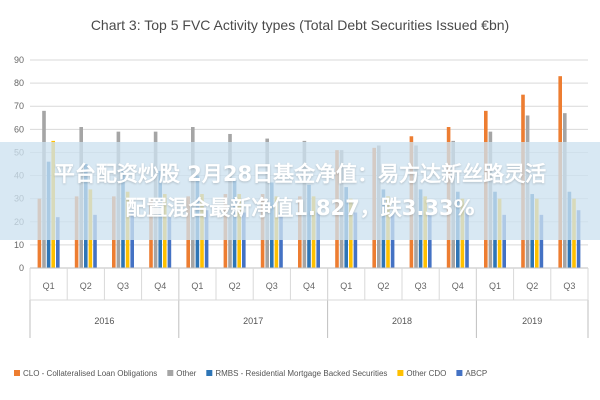 This screenshot has width=600, height=400. Describe the element at coordinates (300, 208) in the screenshot. I see `banner-line-2: 配置混合最新净值1.827，跌3.33%` at that location.